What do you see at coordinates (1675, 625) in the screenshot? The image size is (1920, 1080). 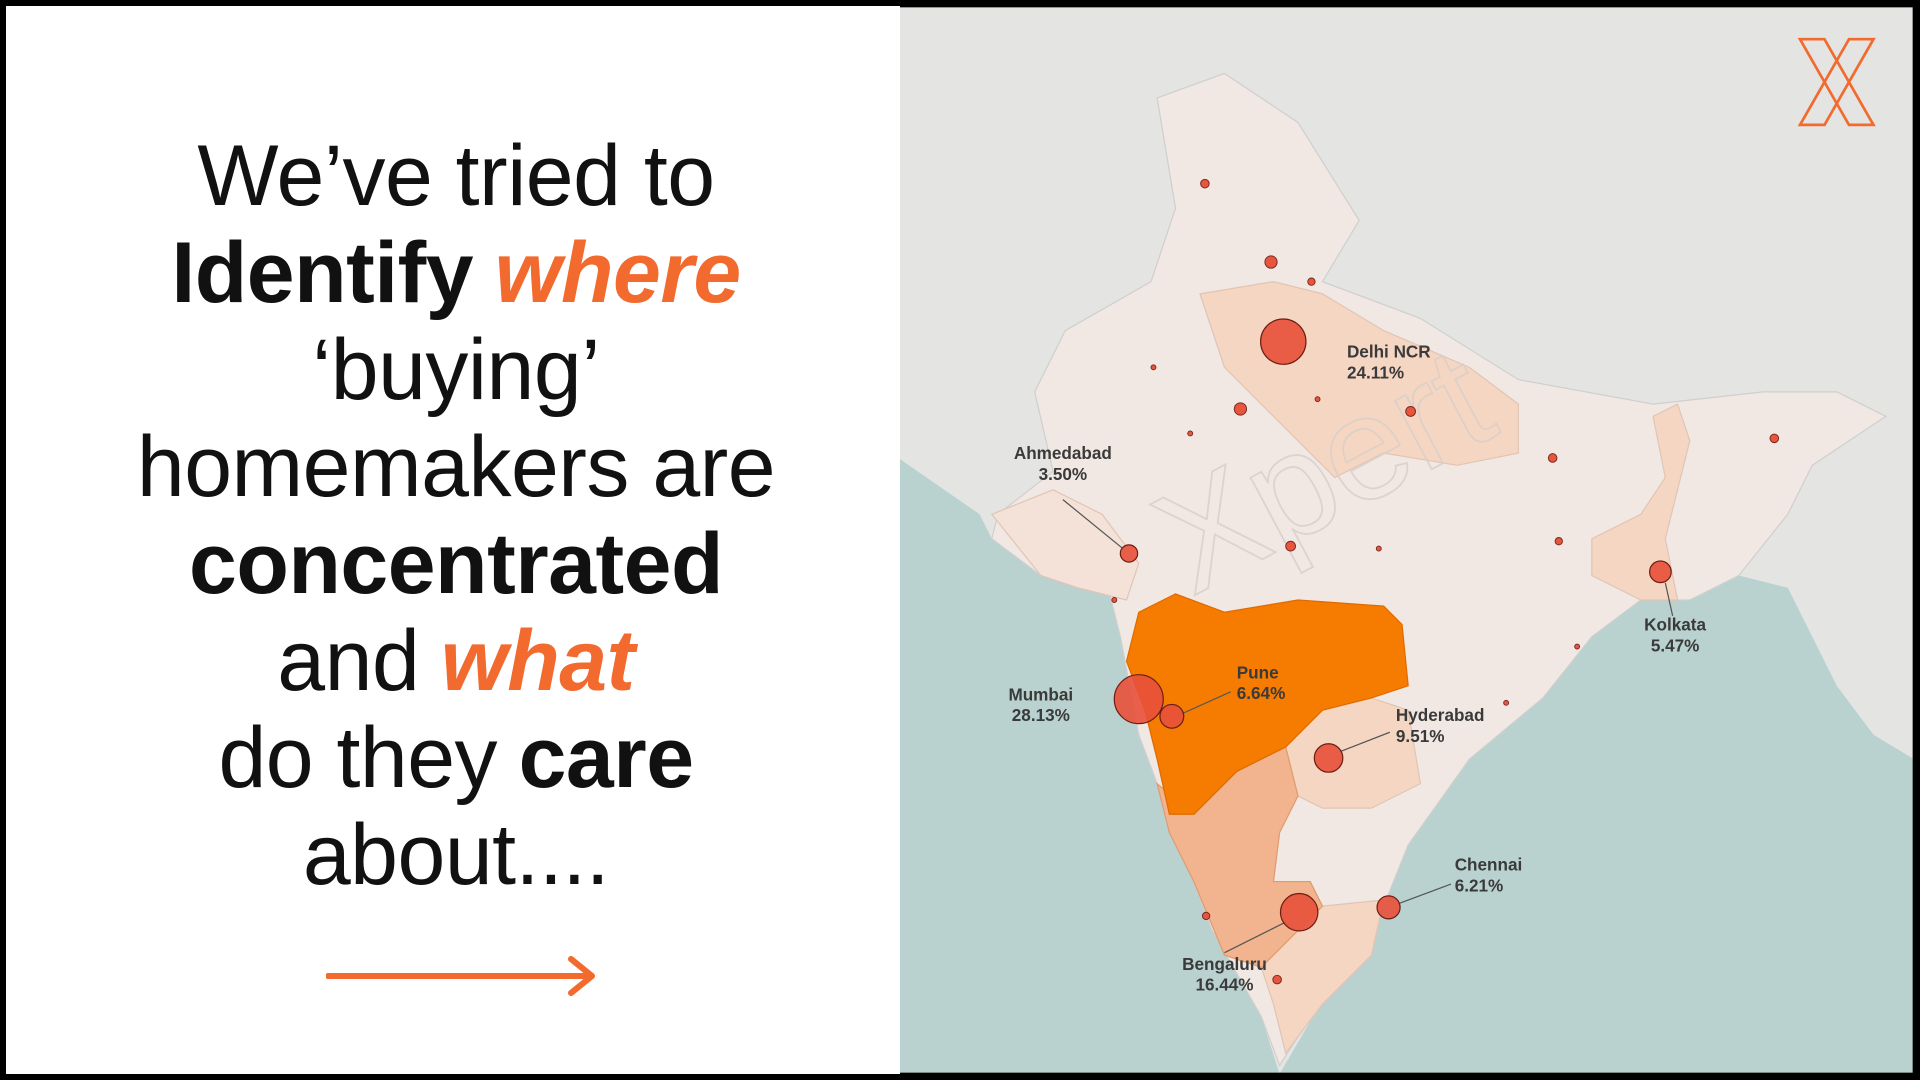 I see `city-name: Kolkata` at bounding box center [1675, 625].